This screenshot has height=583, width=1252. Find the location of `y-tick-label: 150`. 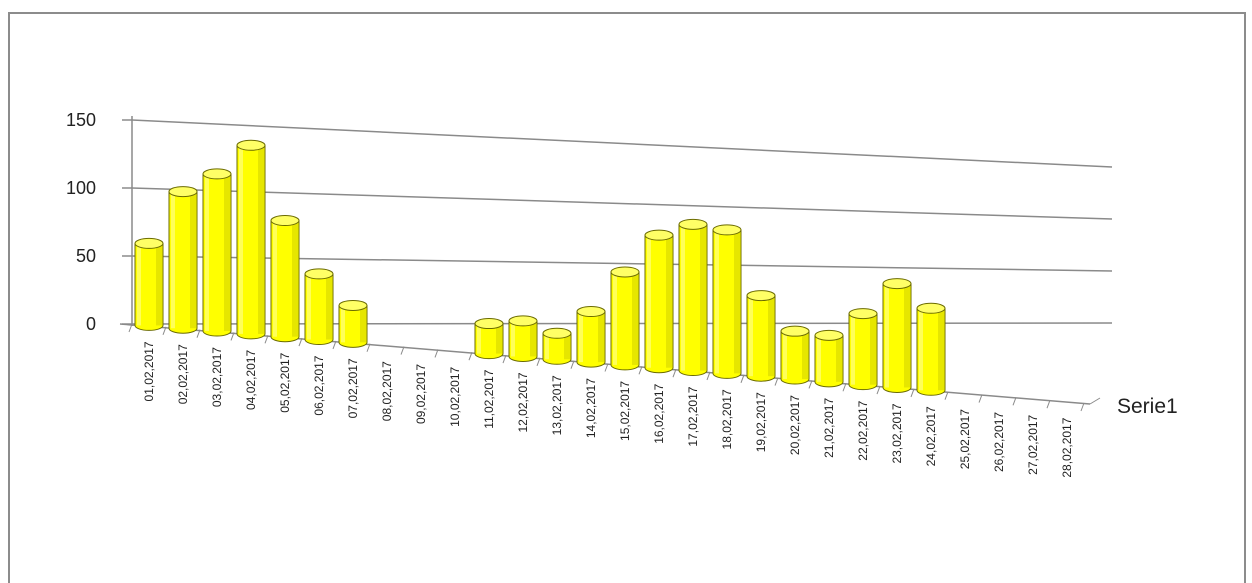

y-tick-label: 150 is located at coordinates (81, 120).